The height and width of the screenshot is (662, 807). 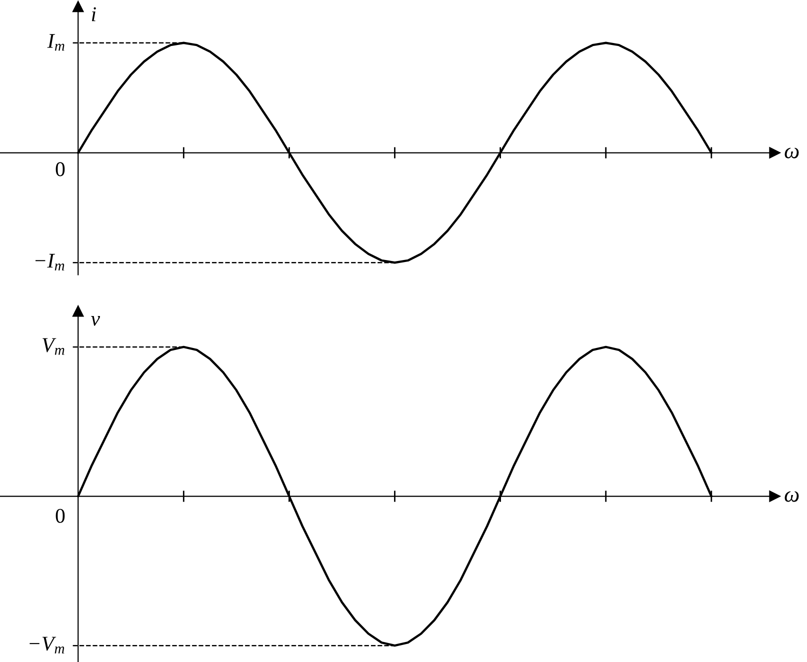 I want to click on ref-line-label: −I$_{m}$, so click(x=50, y=262).